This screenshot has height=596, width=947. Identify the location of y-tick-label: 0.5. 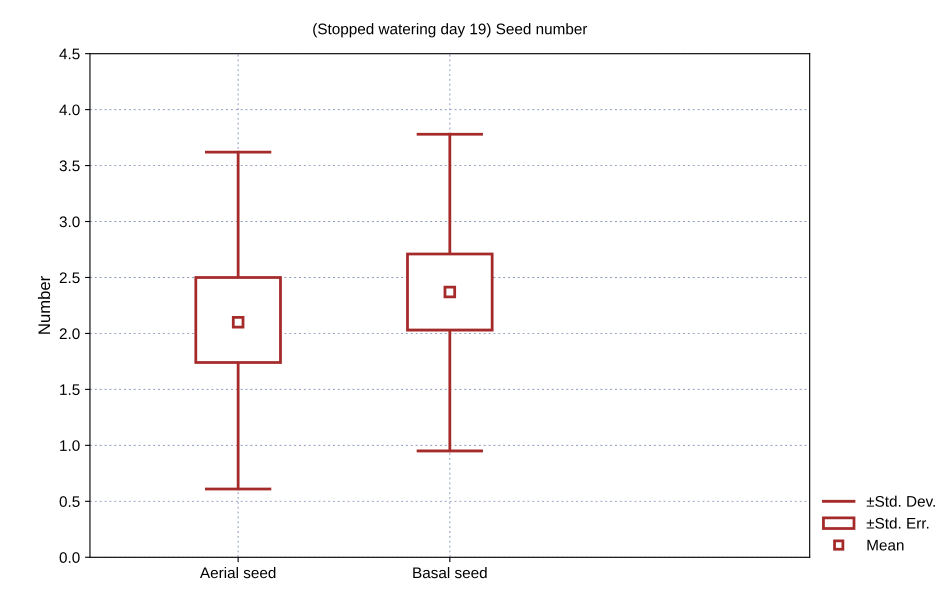
(70, 501).